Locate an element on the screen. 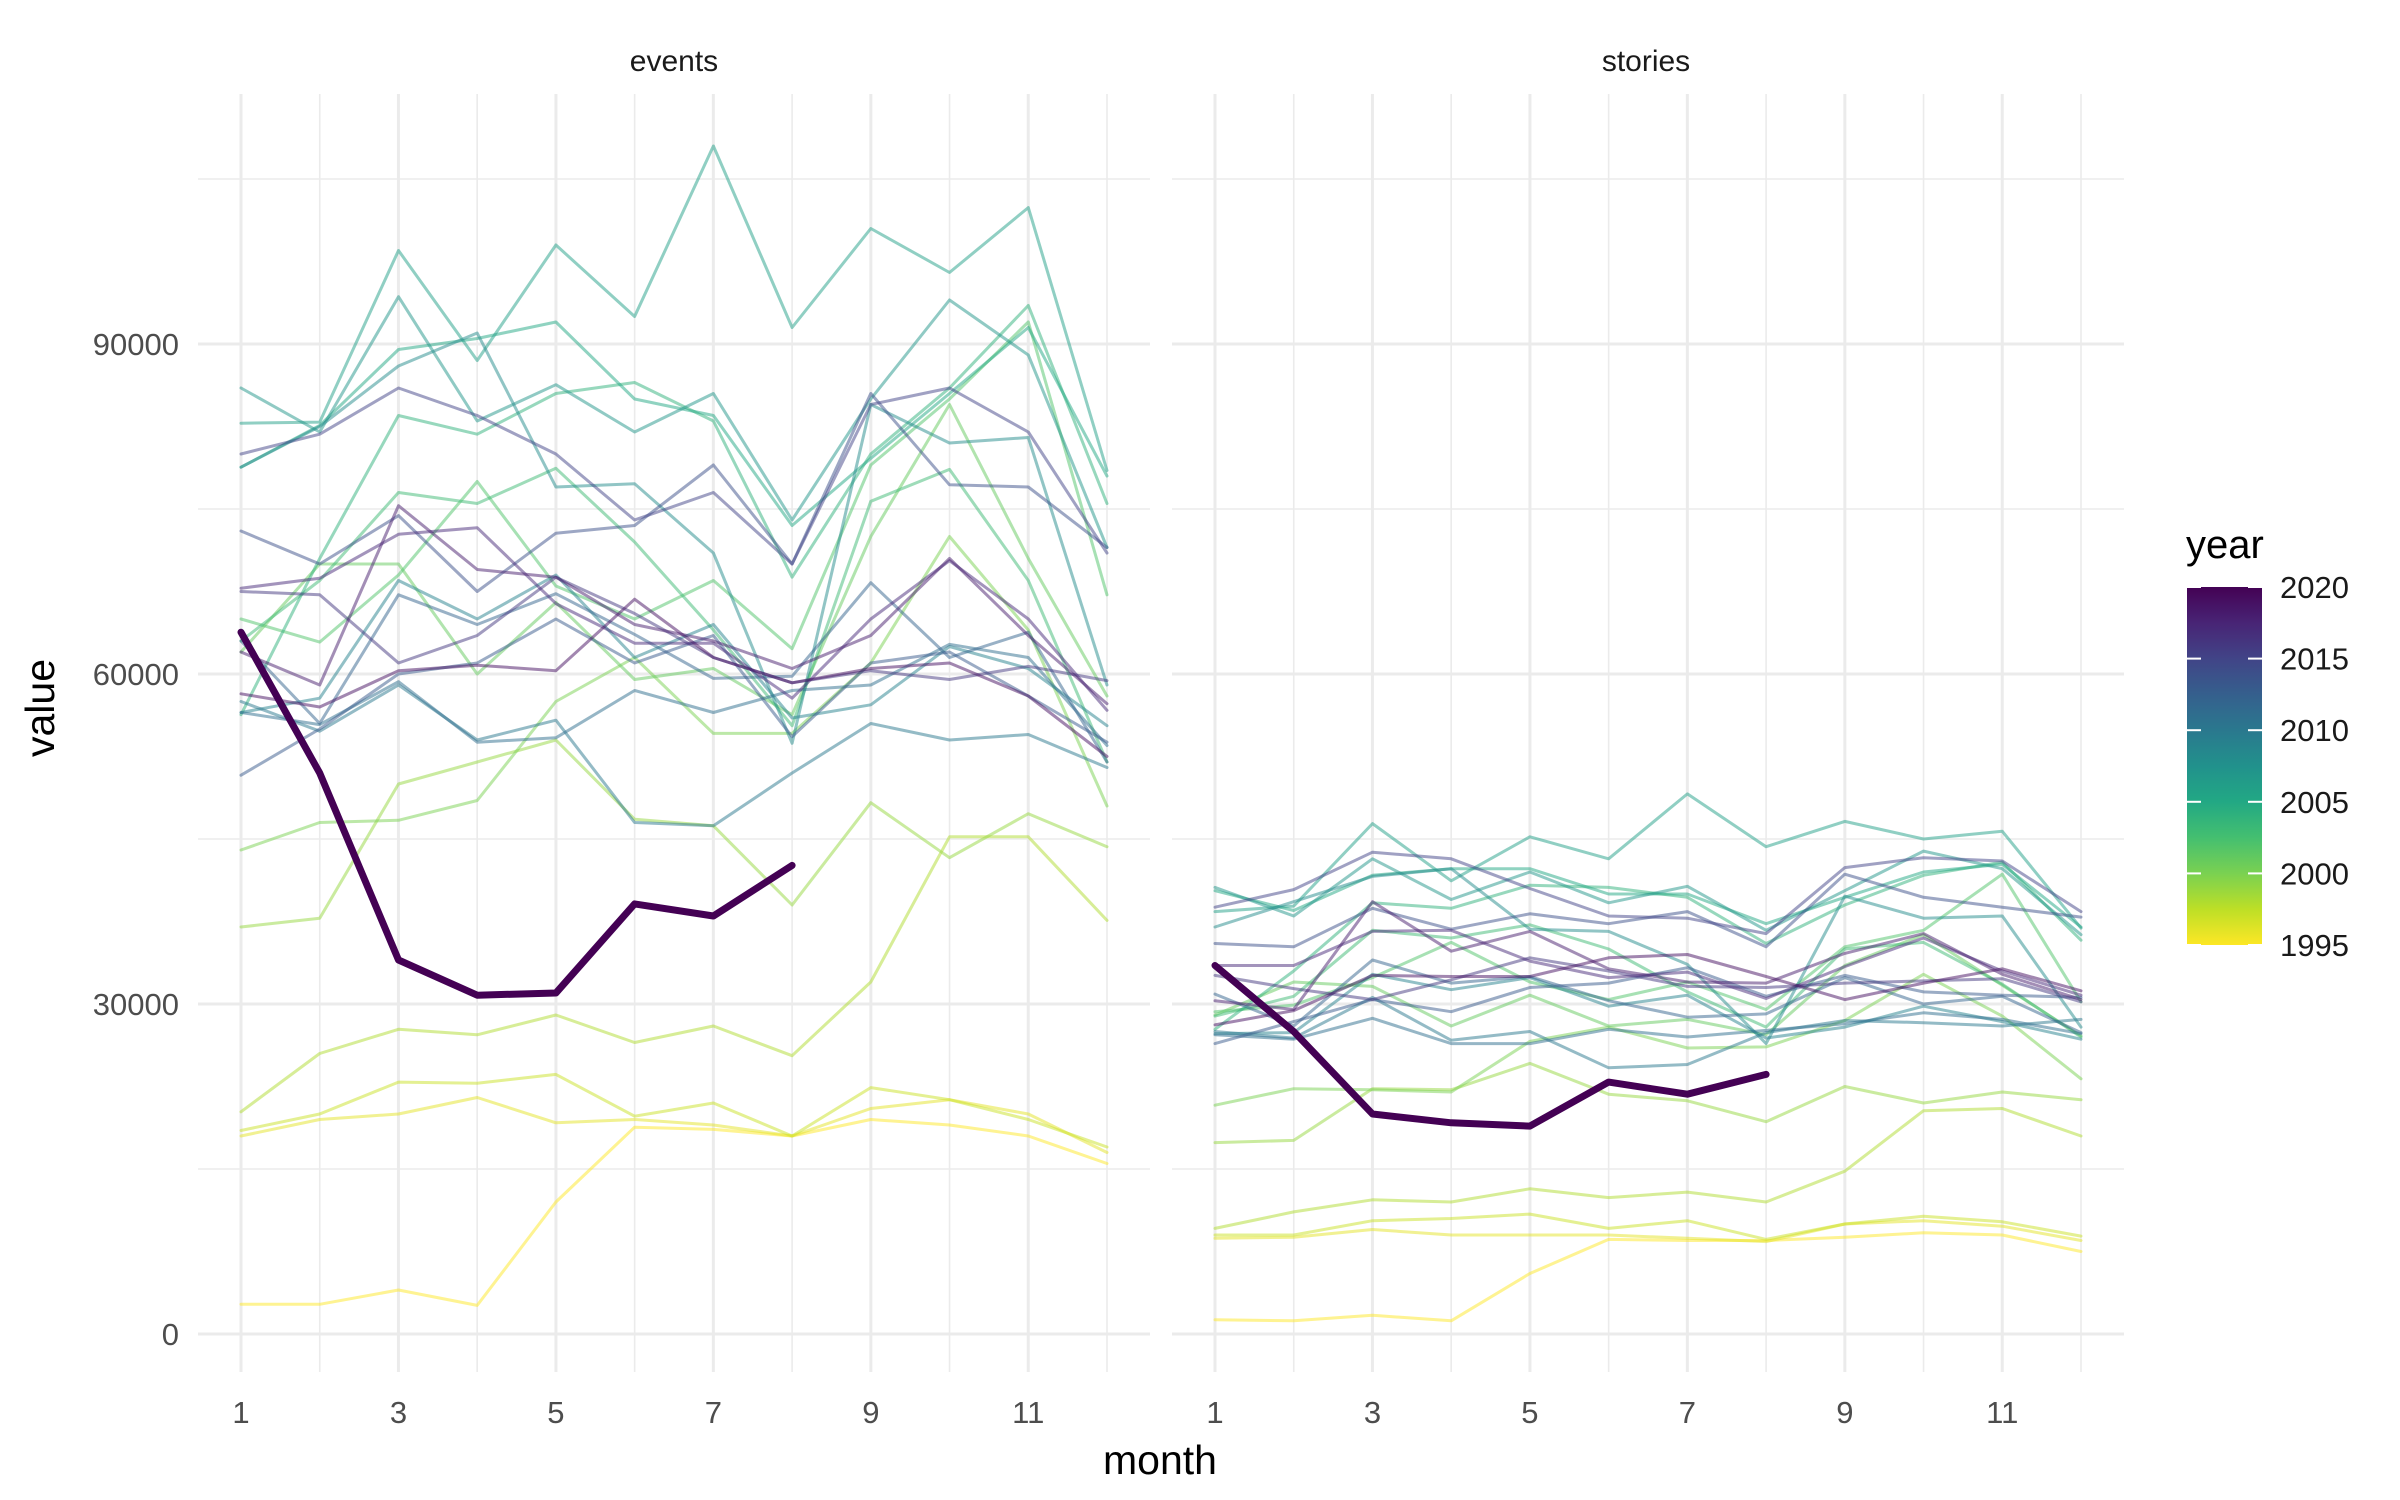  series-line-stories-2008 is located at coordinates (1648, 956).